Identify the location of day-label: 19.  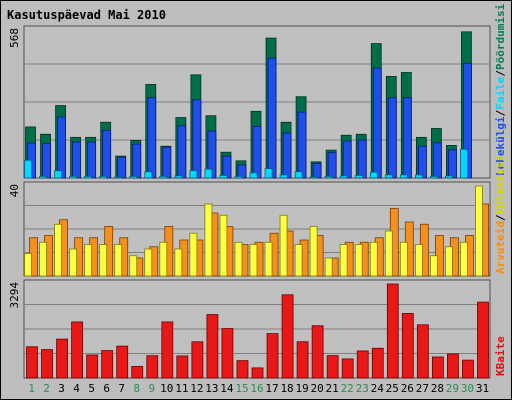
(301, 388).